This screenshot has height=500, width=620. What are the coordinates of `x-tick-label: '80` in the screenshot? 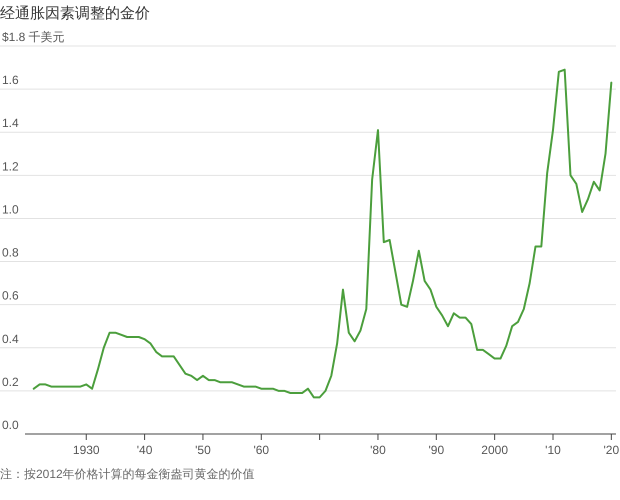 It's located at (378, 450).